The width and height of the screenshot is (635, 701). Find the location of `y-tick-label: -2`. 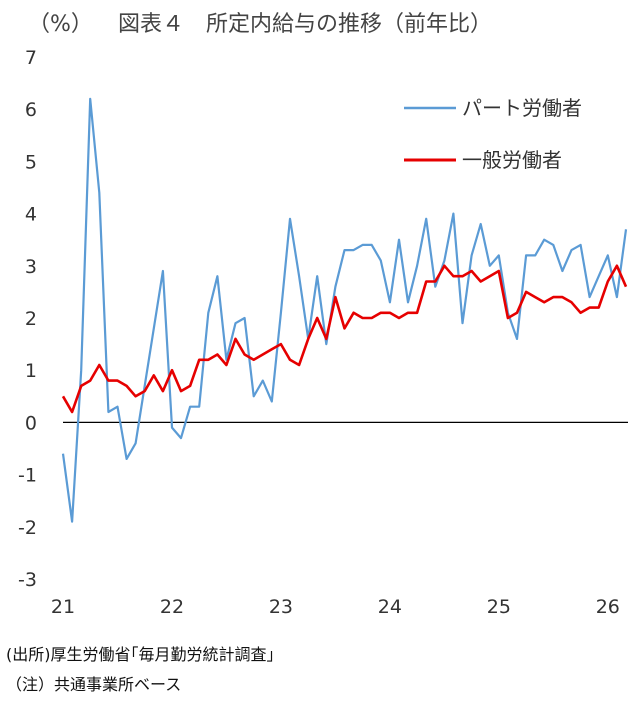

y-tick-label: -2 is located at coordinates (27, 528).